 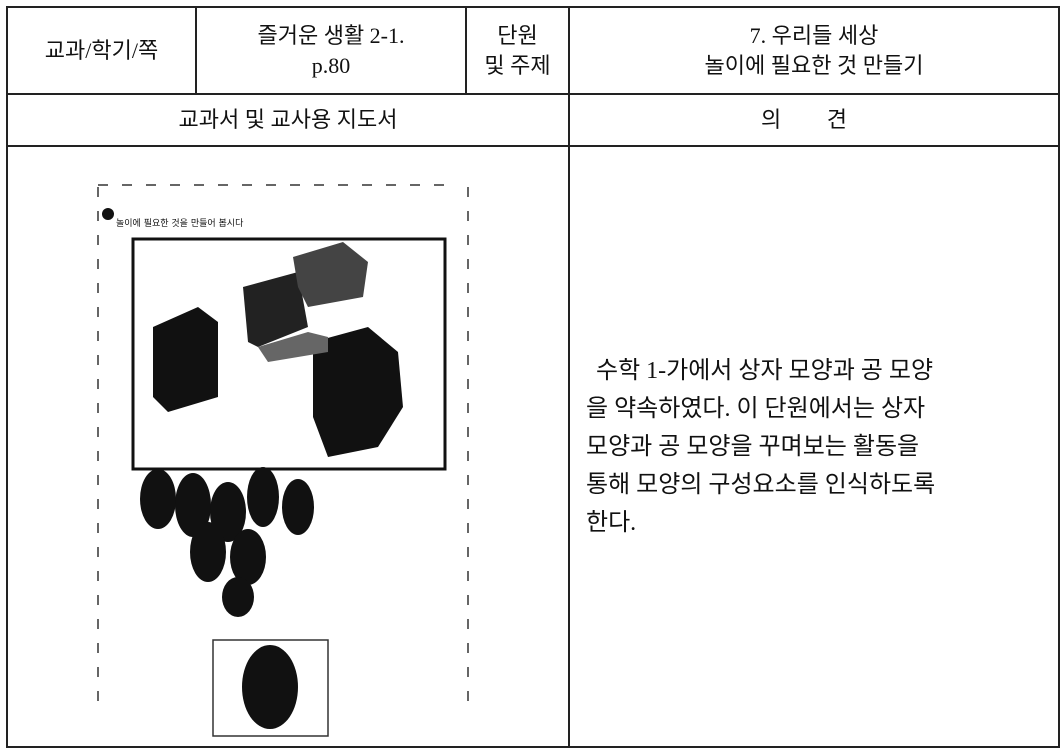 I want to click on subheader-cell: 교과서 및 교사용 지도서, so click(x=288, y=120).